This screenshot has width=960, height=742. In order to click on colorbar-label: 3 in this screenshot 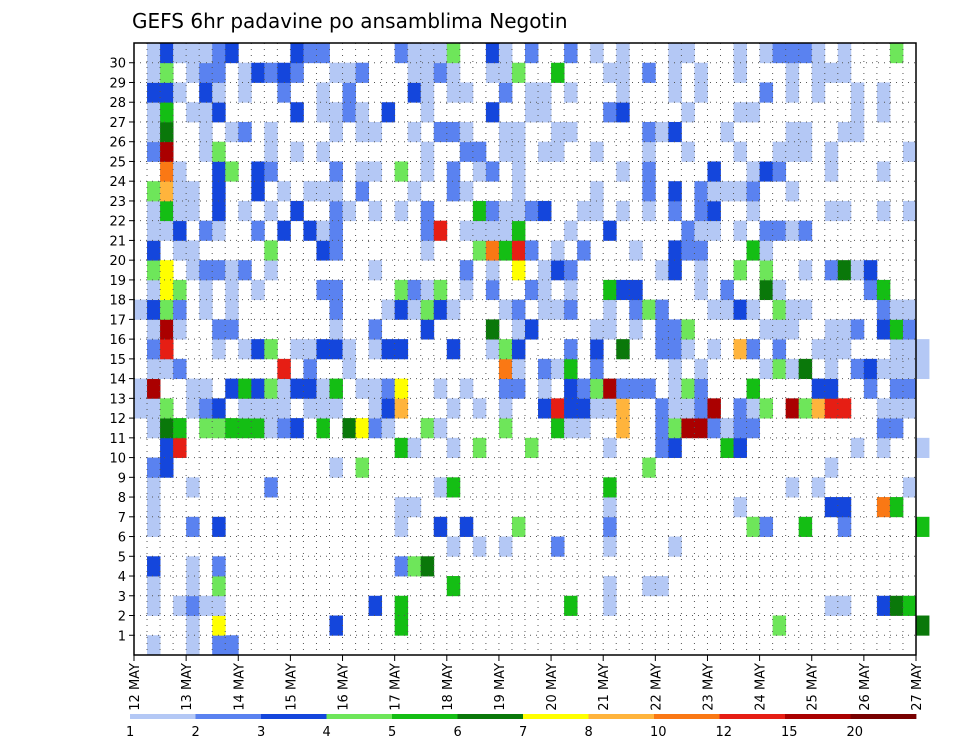, I will do `click(261, 732)`.